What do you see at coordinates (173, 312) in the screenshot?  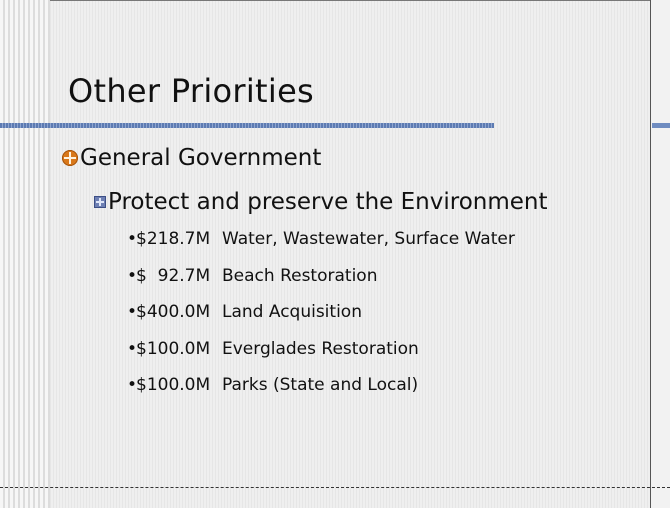 I see `item-amount: $400.0M` at bounding box center [173, 312].